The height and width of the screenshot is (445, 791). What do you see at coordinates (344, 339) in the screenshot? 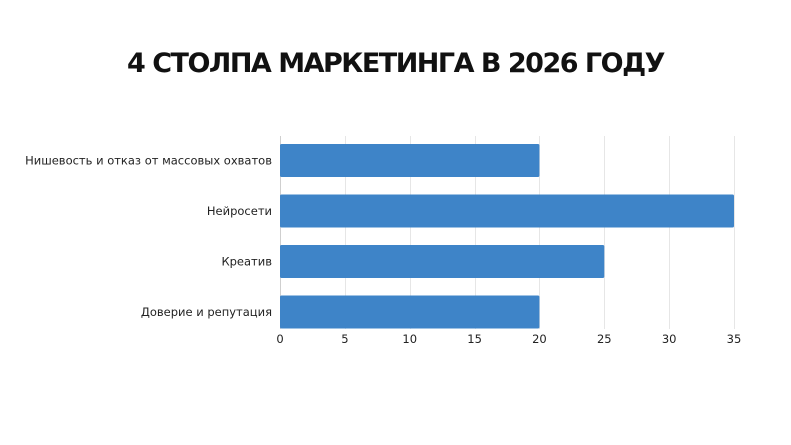
I see `x-tick-label: 5` at bounding box center [344, 339].